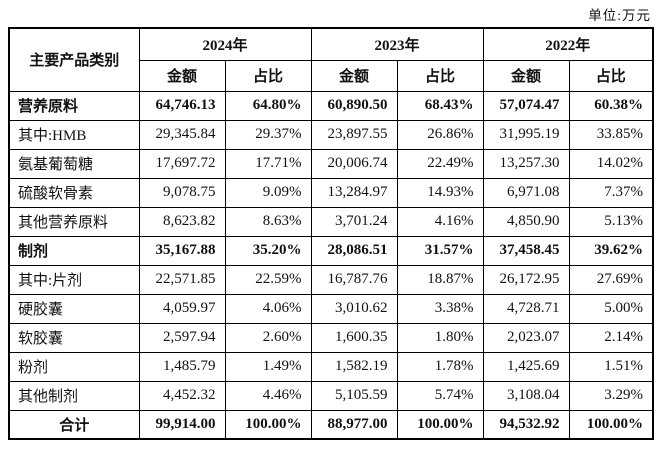 The height and width of the screenshot is (462, 660). What do you see at coordinates (526, 279) in the screenshot?
I see `amount-cell: 26,172.95` at bounding box center [526, 279].